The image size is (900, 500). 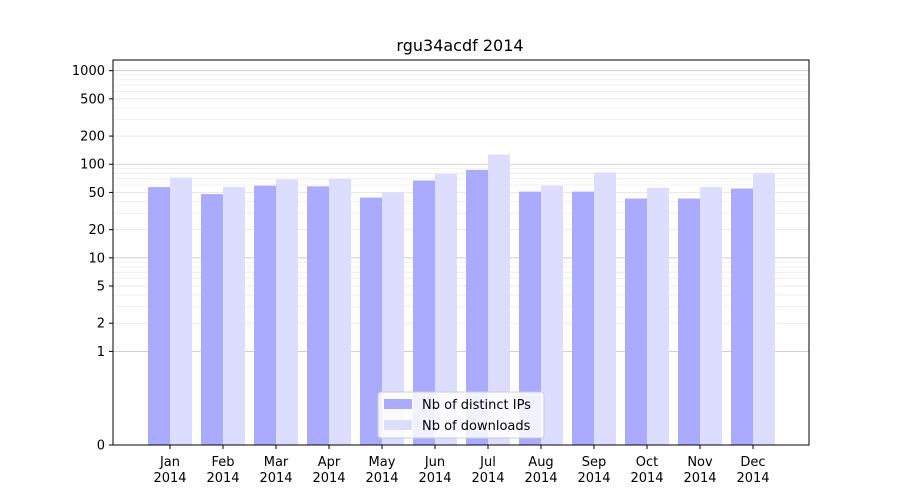 I want to click on legend-box, so click(x=461, y=415).